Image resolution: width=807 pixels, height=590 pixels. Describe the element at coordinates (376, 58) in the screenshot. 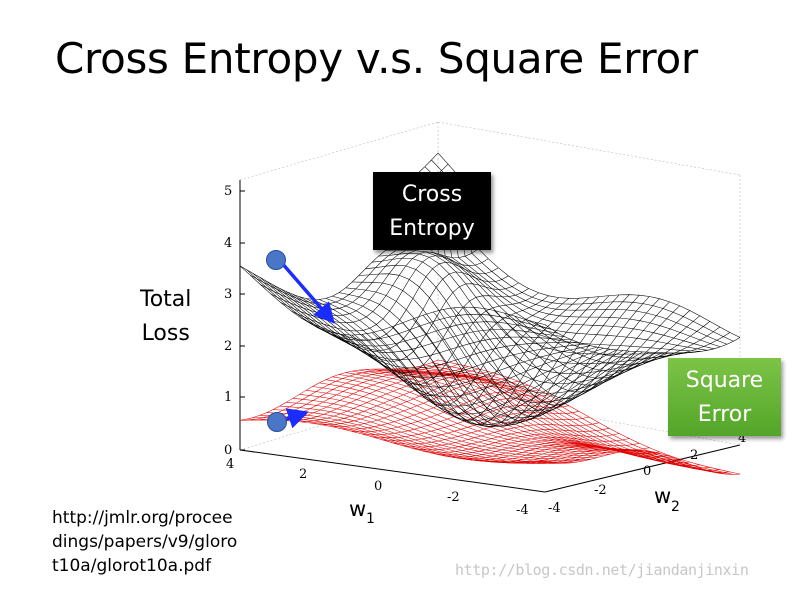

I see `slide-title: Cross Entropy v.s. Square Error` at that location.